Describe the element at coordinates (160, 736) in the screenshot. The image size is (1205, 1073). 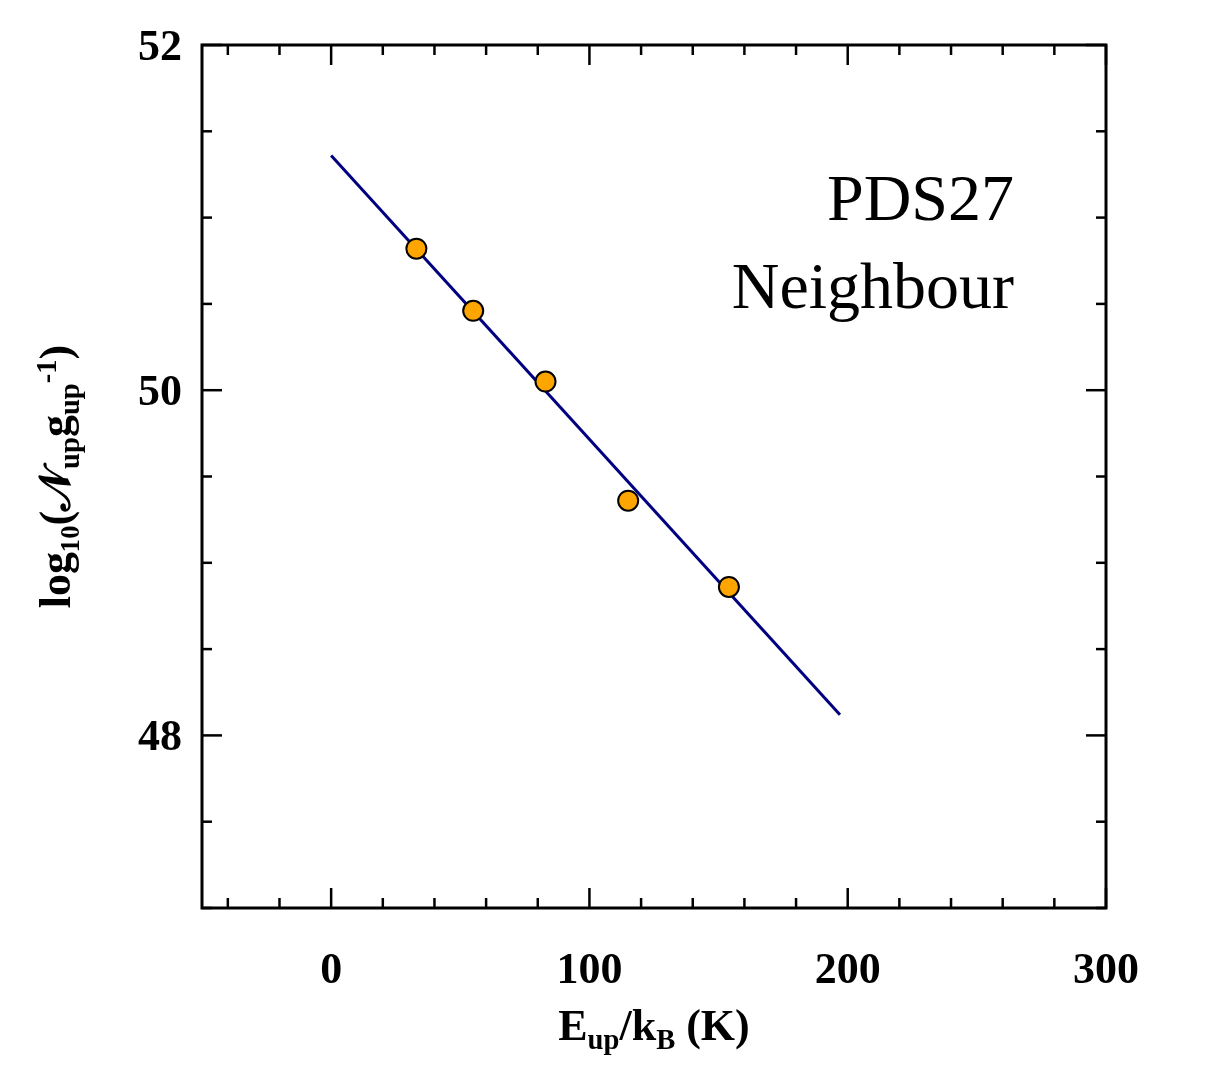
I see `y-tick-label: 48` at that location.